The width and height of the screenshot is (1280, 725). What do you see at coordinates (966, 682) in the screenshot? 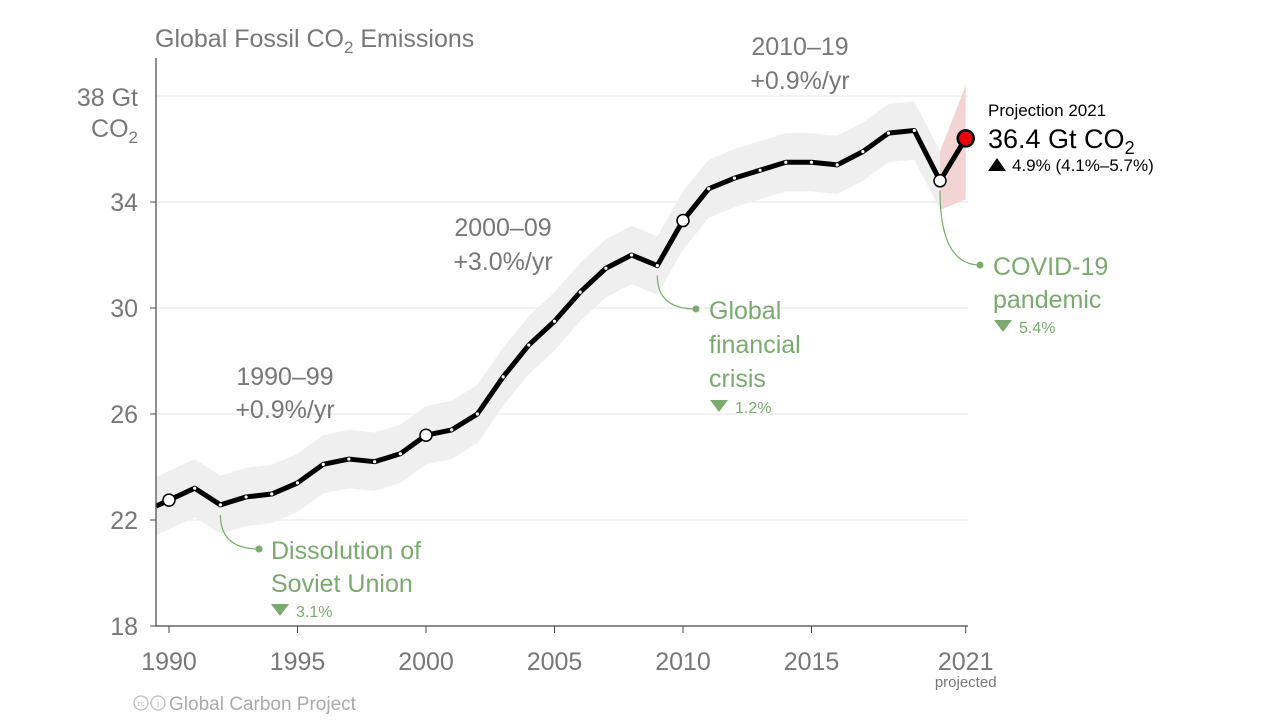
I see `x-tick-note: projected` at bounding box center [966, 682].